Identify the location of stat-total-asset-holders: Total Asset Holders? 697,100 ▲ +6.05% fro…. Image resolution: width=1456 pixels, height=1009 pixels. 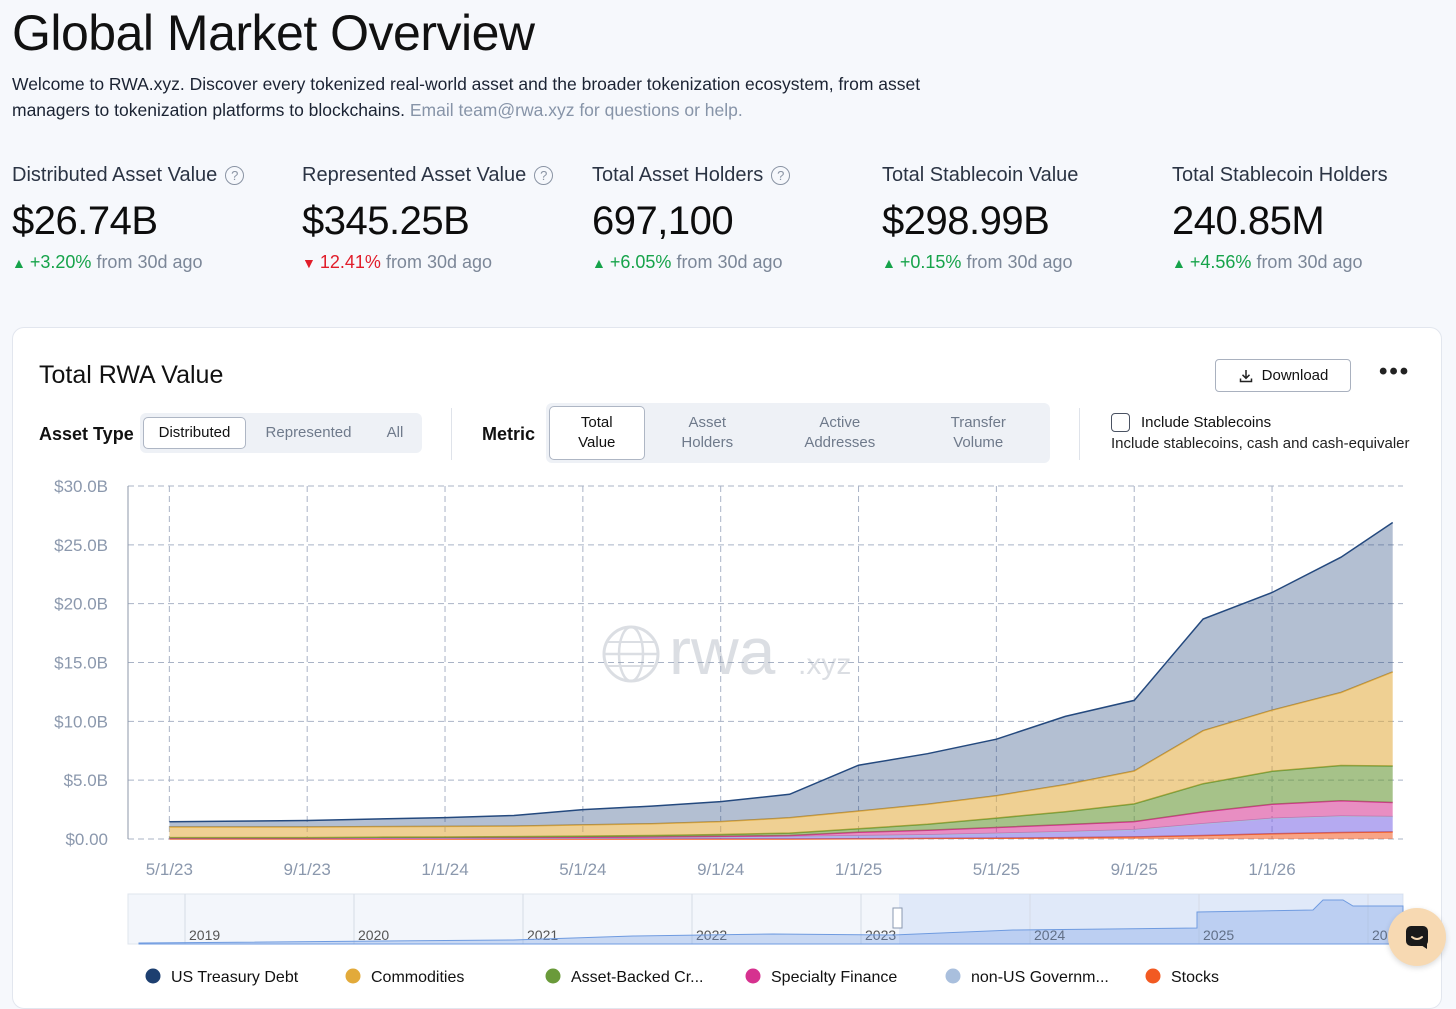
(691, 218).